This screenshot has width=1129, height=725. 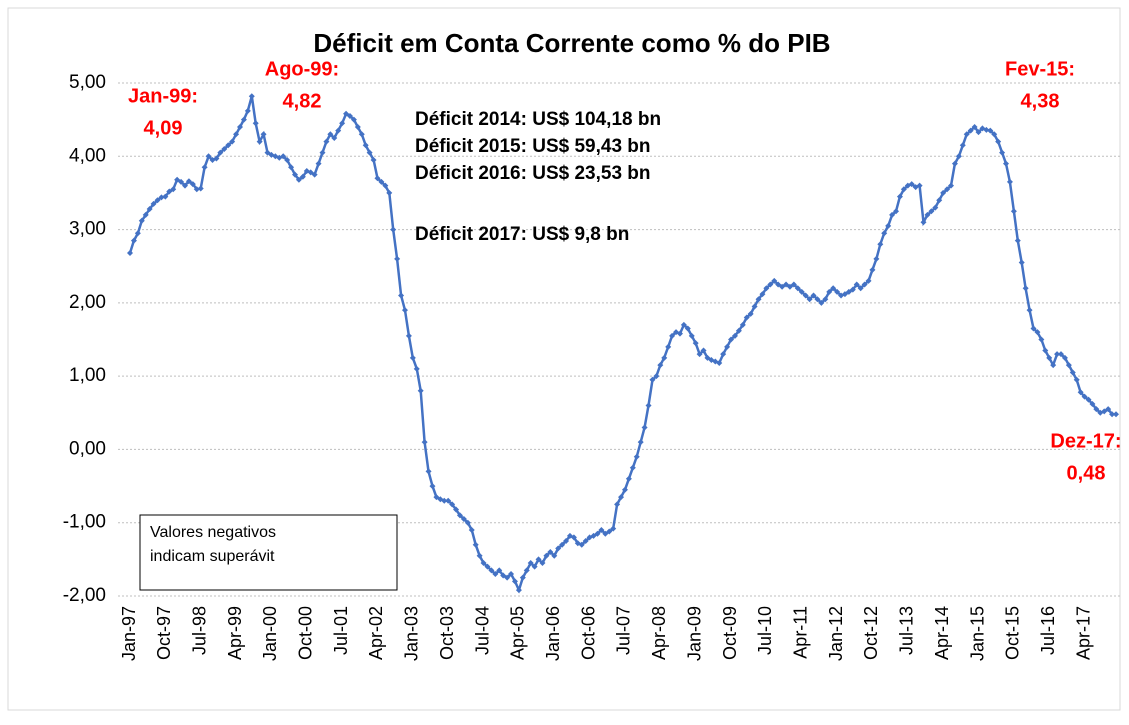 What do you see at coordinates (659, 633) in the screenshot?
I see `x-tick-label: Apr-08` at bounding box center [659, 633].